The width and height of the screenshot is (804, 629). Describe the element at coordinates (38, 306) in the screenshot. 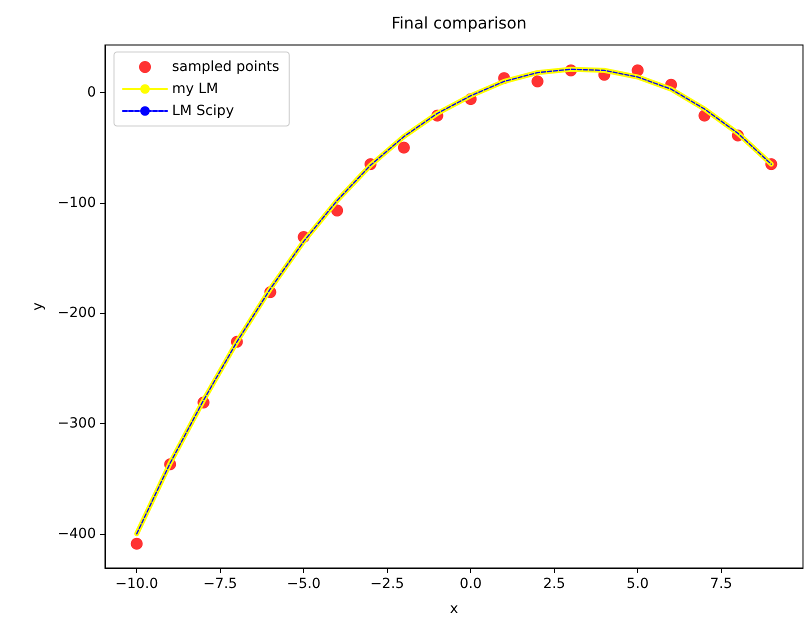

I see `y-axis-title: y` at that location.